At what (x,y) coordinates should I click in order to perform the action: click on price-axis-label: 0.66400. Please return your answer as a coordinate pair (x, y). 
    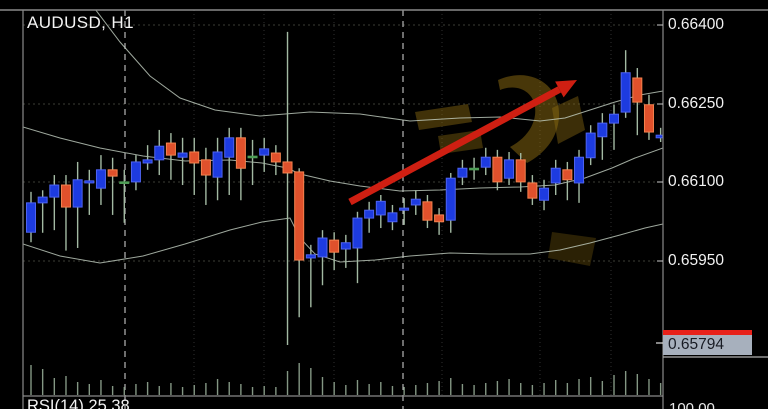
    Looking at the image, I should click on (696, 24).